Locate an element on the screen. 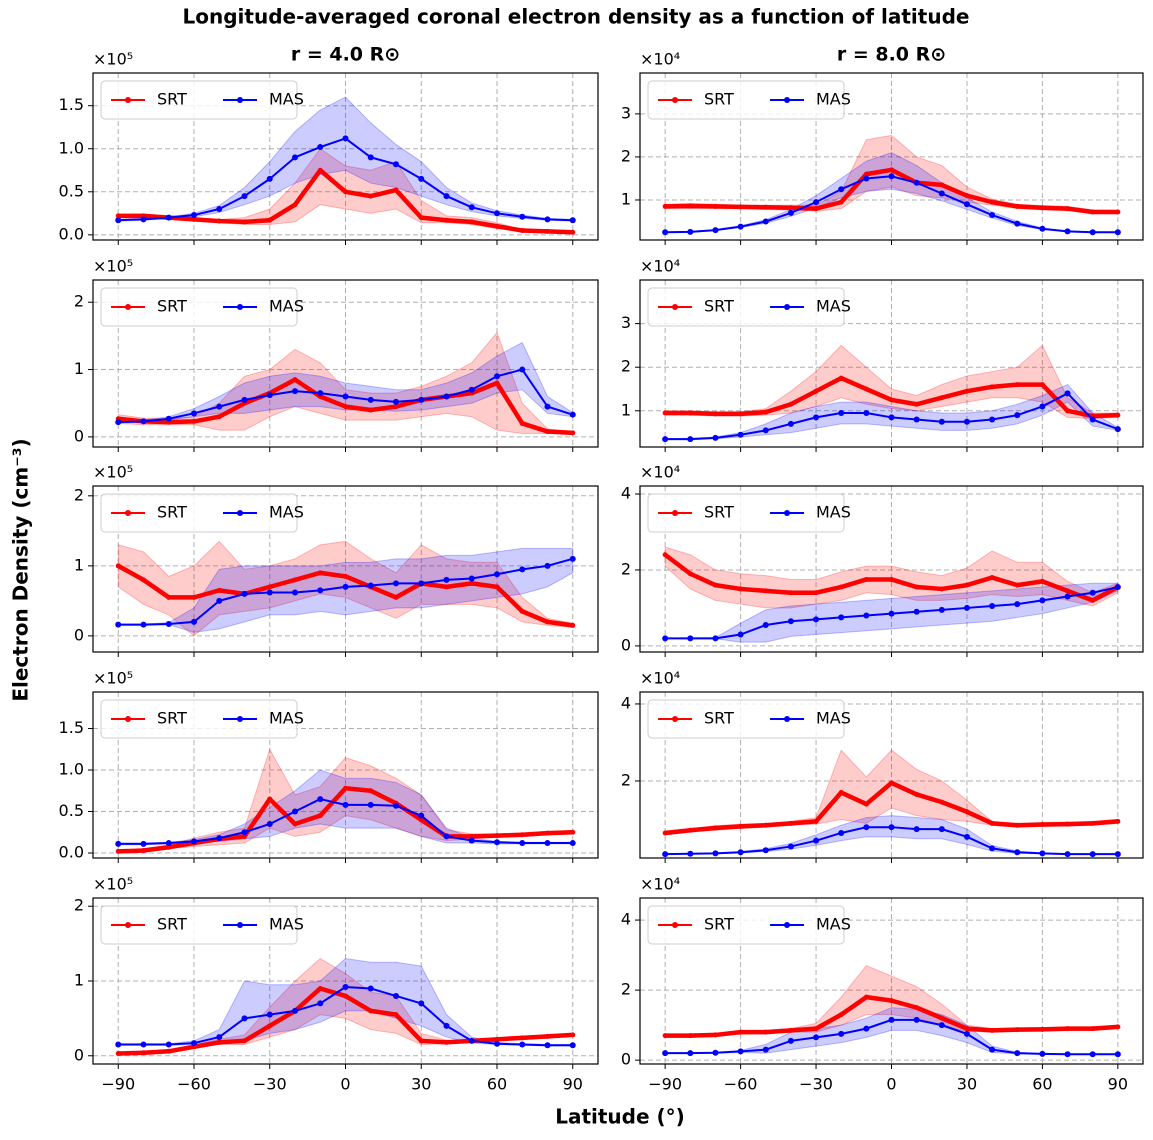  axes-frame is located at coordinates (345, 156).